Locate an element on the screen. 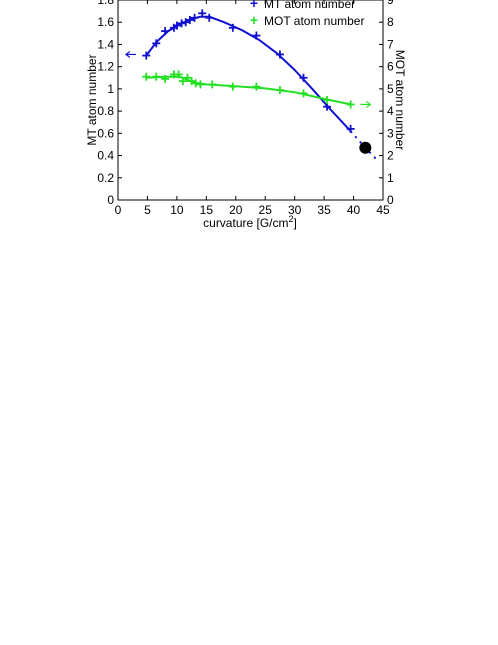 This screenshot has width=498, height=645. highlight-marker is located at coordinates (365, 147).